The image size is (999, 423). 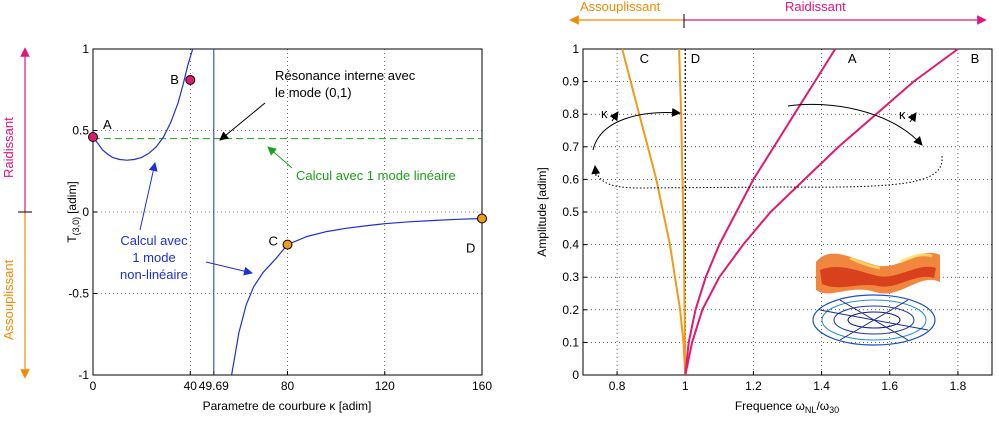 What do you see at coordinates (85, 49) in the screenshot?
I see `left-ytick-label: 1` at bounding box center [85, 49].